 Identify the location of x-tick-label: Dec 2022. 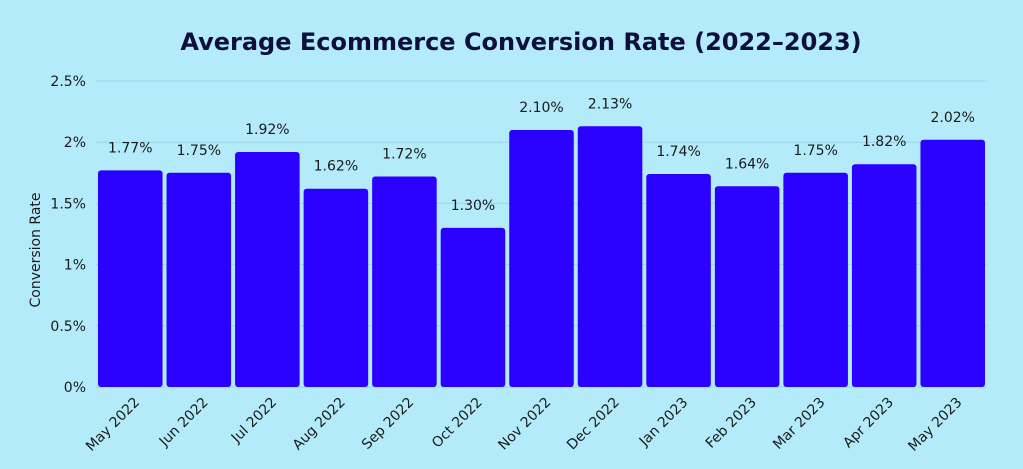
(593, 424).